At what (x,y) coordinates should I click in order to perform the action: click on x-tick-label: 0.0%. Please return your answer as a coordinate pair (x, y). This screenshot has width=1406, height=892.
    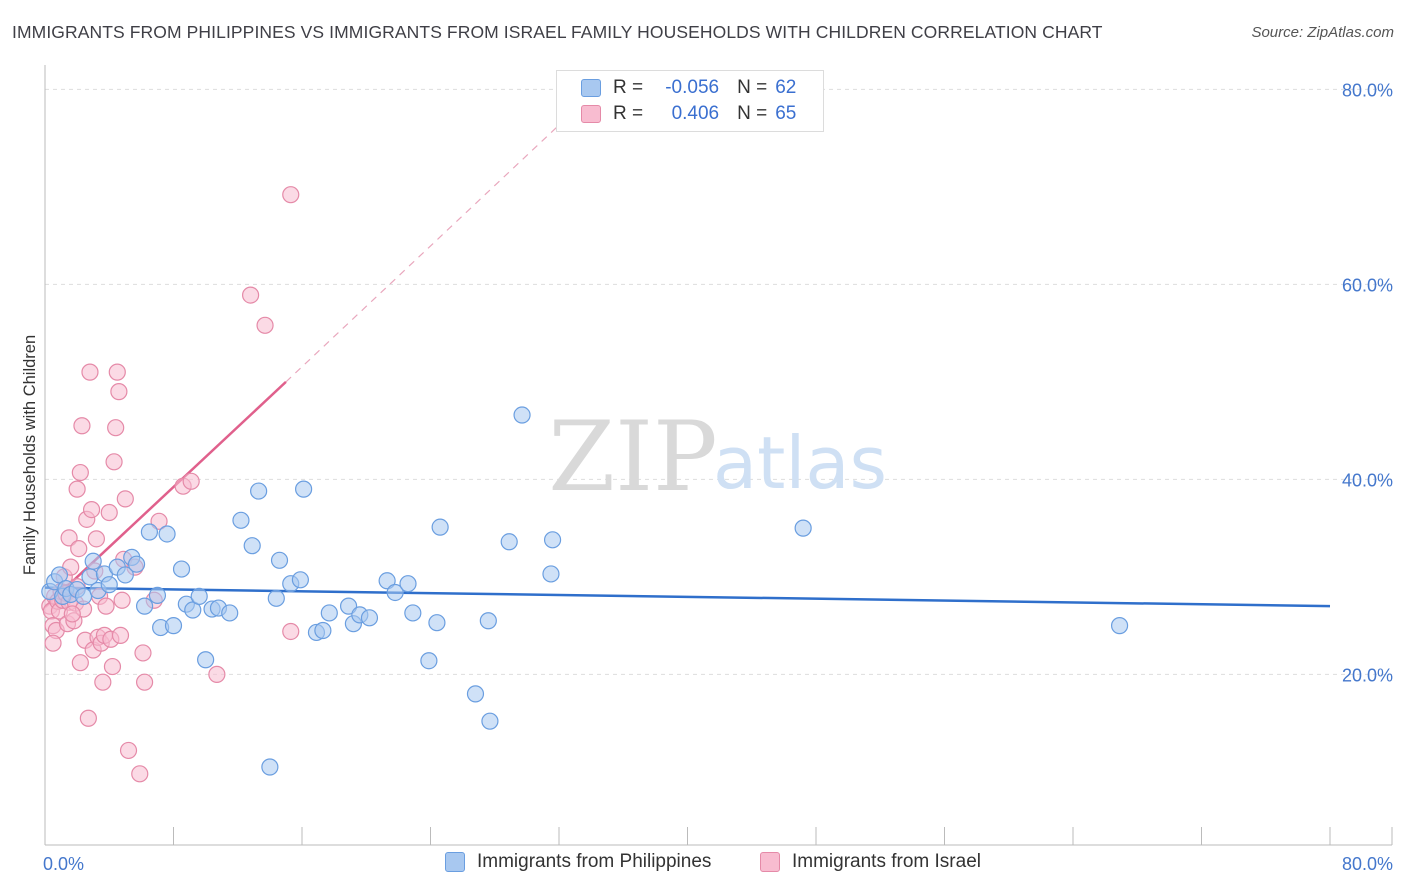
    Looking at the image, I should click on (63, 864).